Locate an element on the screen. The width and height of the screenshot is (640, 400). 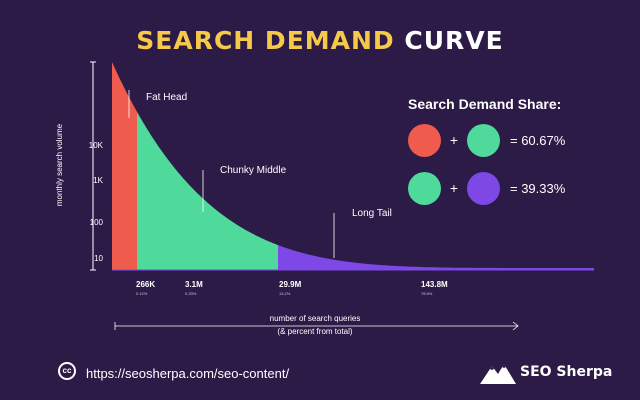
x-tick-label: 143.8M is located at coordinates (434, 284).